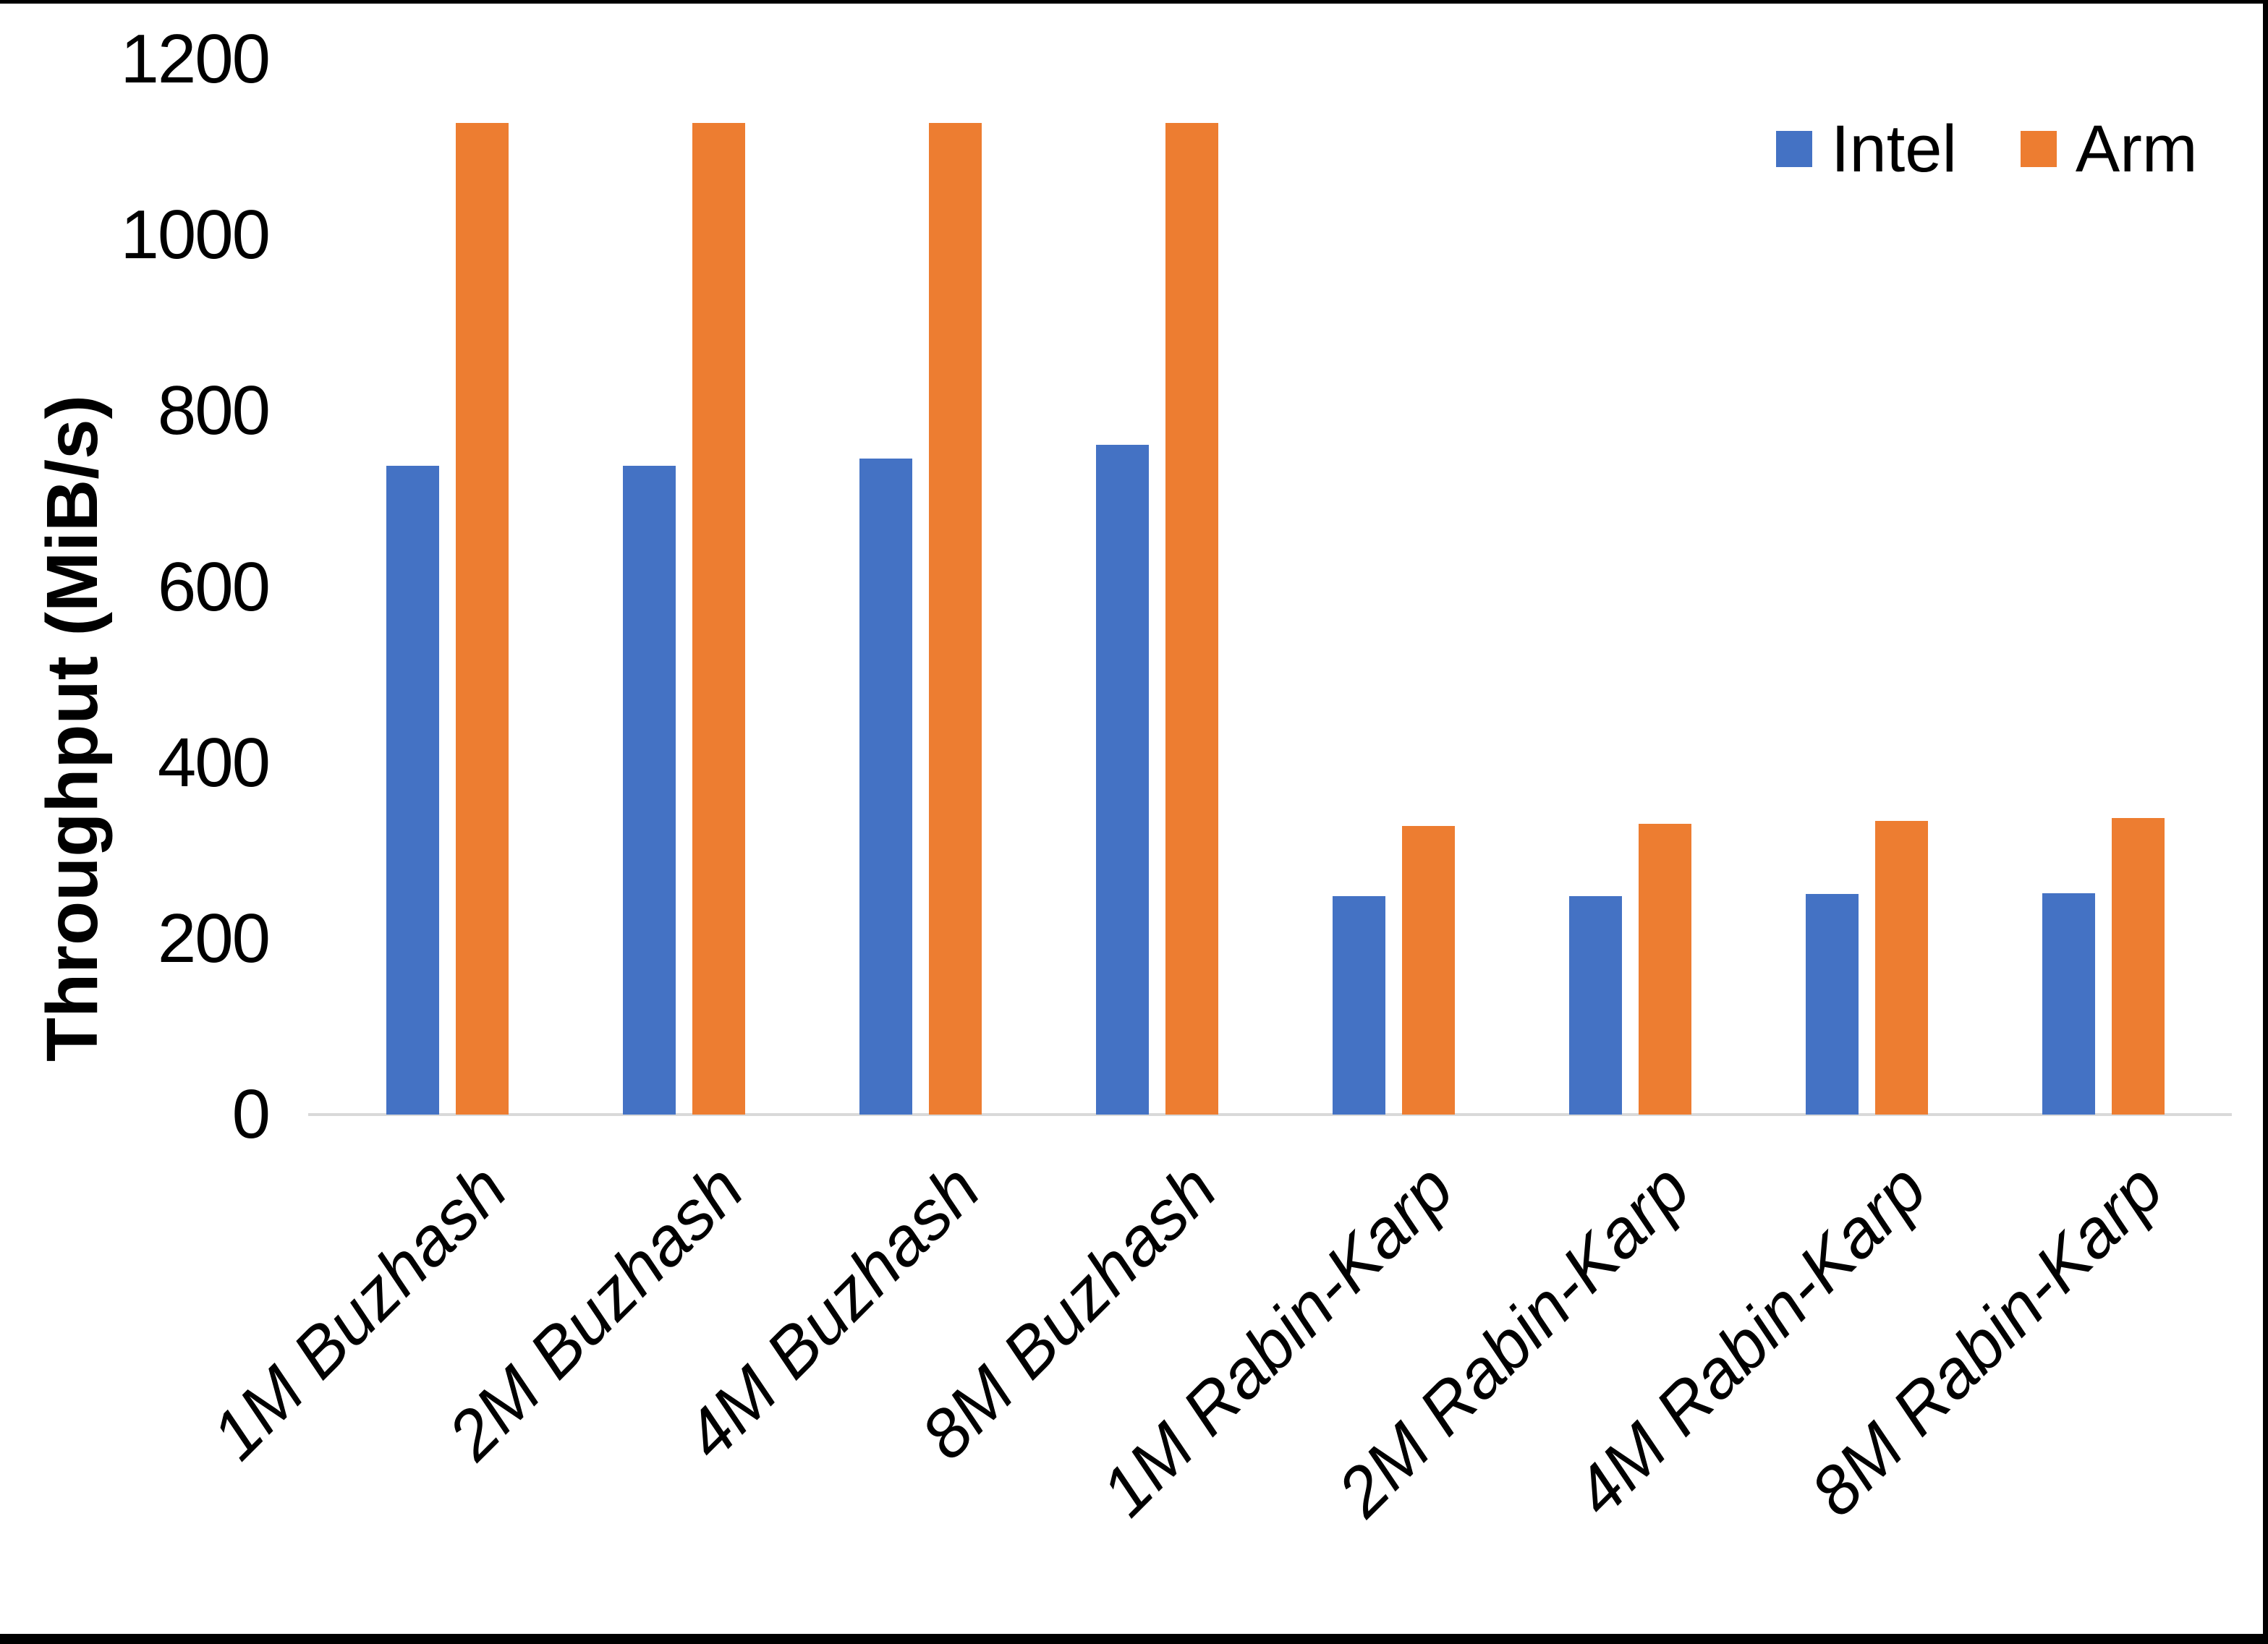  Describe the element at coordinates (1134, 1639) in the screenshot. I see `frame-bottom-border` at that location.